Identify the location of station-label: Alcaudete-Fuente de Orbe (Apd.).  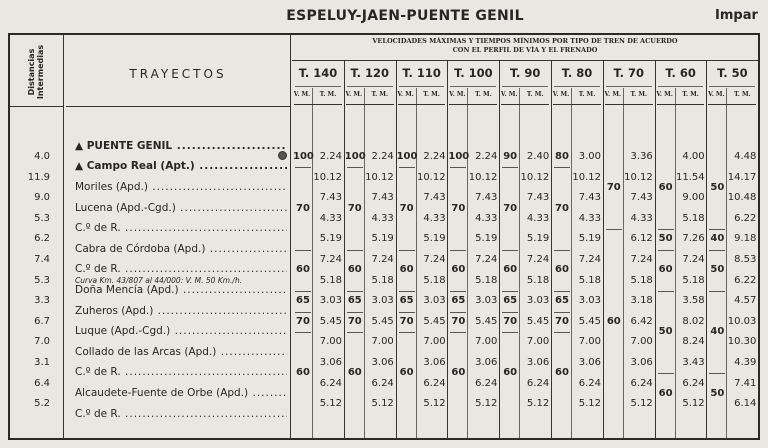
(162, 392).